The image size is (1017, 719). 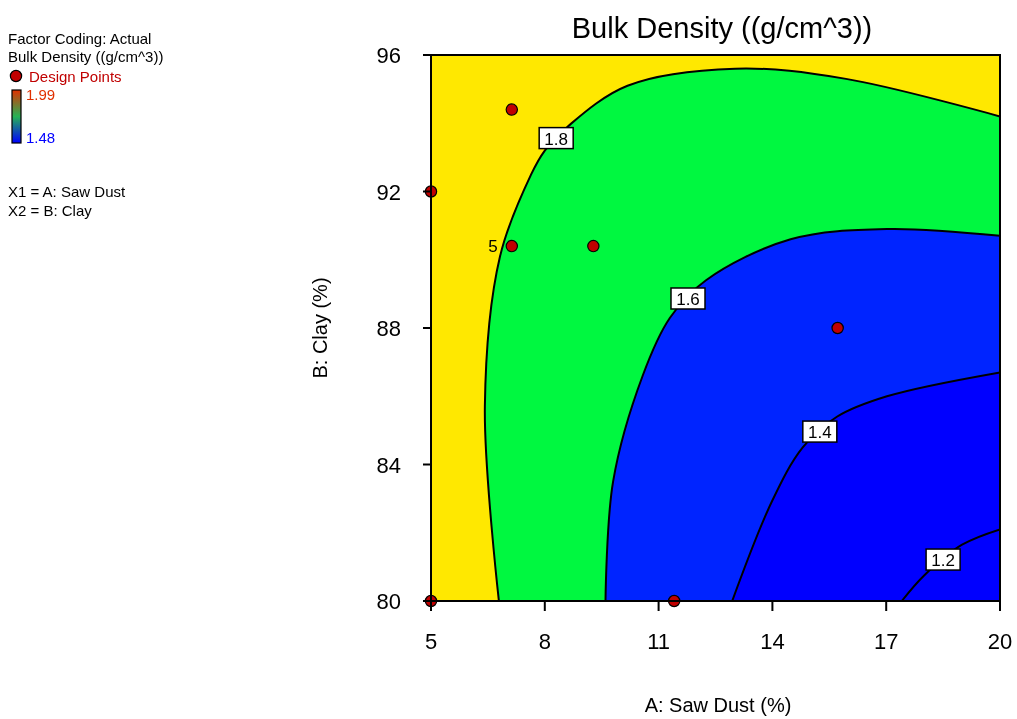 I want to click on y-tick-label: 92, so click(x=388, y=192).